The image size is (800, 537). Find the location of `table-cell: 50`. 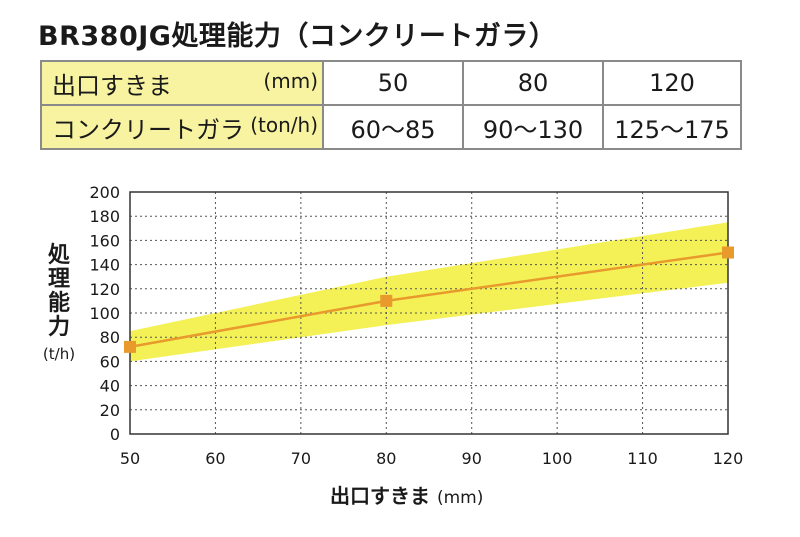

table-cell: 50 is located at coordinates (393, 83).